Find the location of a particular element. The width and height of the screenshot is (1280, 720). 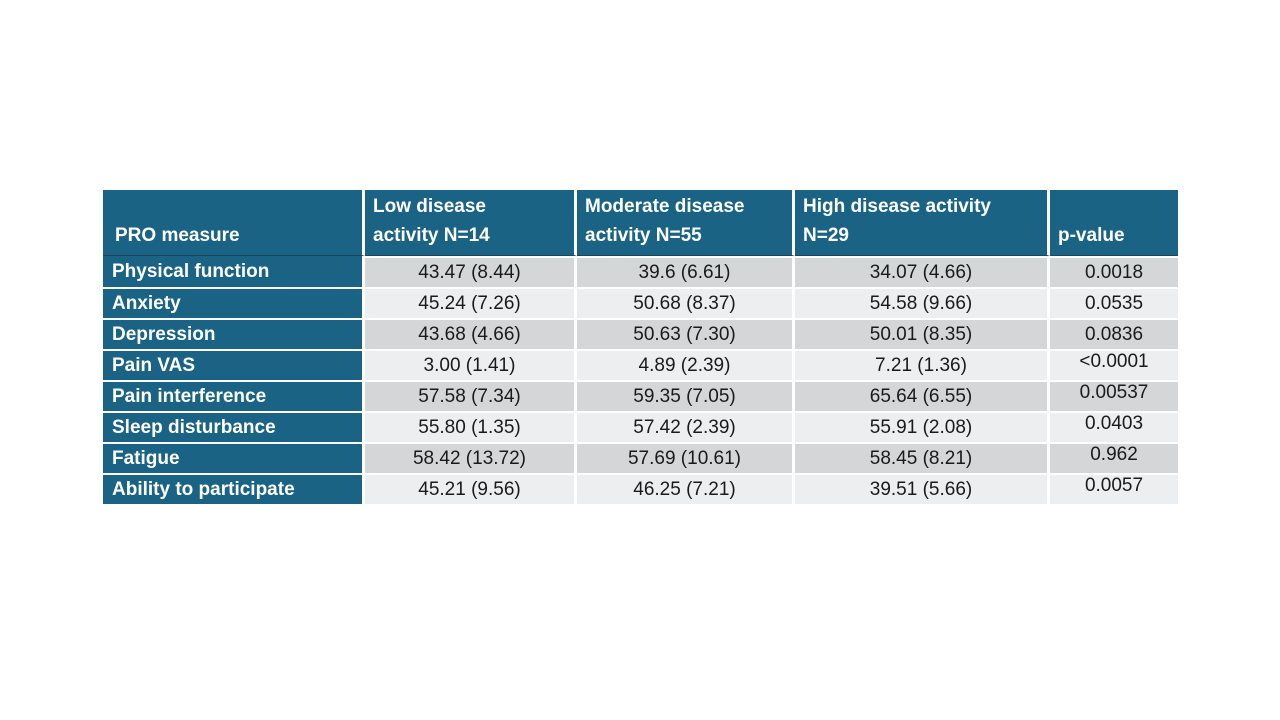

cell-measure: Fatigue is located at coordinates (234, 457).